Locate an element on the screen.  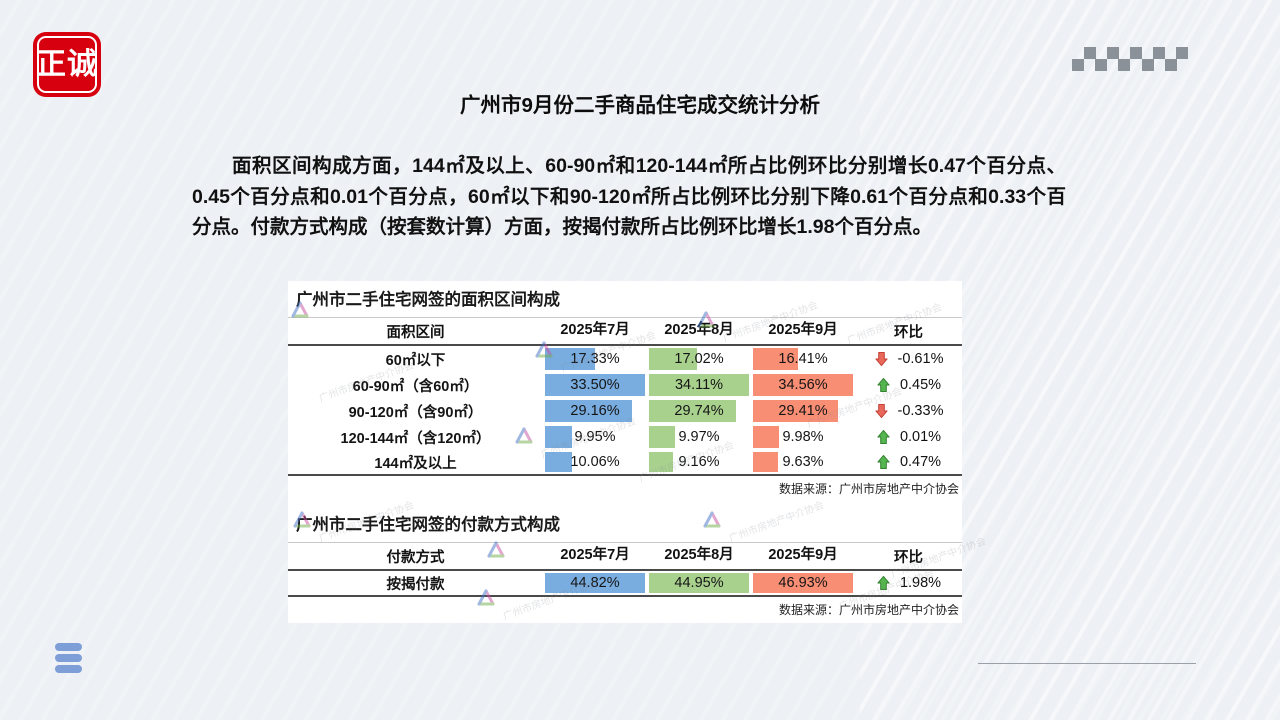
table-row: 60-90㎡（含60㎡） 33.50% 34.11% 34.56% 0.45% is located at coordinates (625, 385).